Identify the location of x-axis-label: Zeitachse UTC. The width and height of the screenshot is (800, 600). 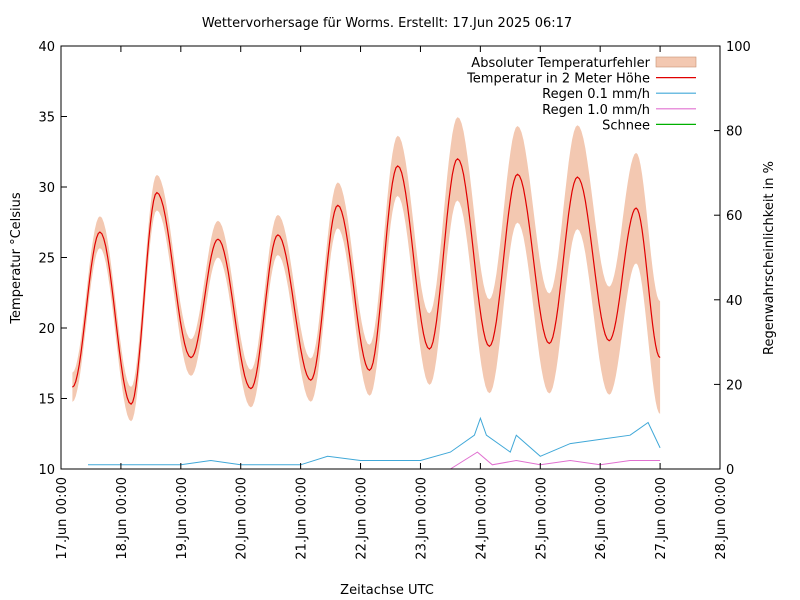
(387, 590).